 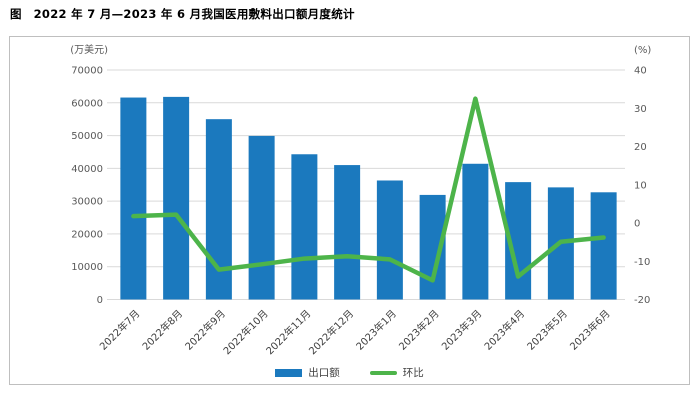 I want to click on left-tick-label: 0, so click(x=100, y=300).